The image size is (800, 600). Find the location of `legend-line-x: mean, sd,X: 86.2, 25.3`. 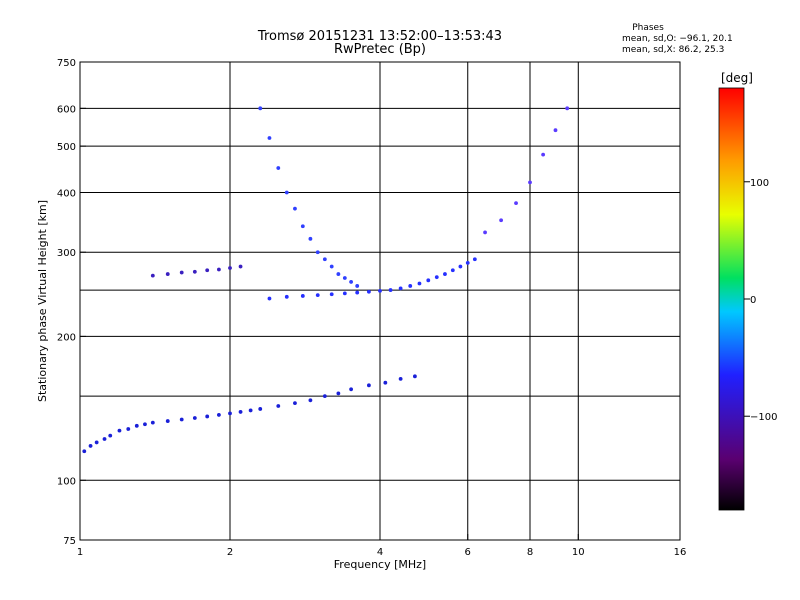

legend-line-x: mean, sd,X: 86.2, 25.3 is located at coordinates (673, 50).